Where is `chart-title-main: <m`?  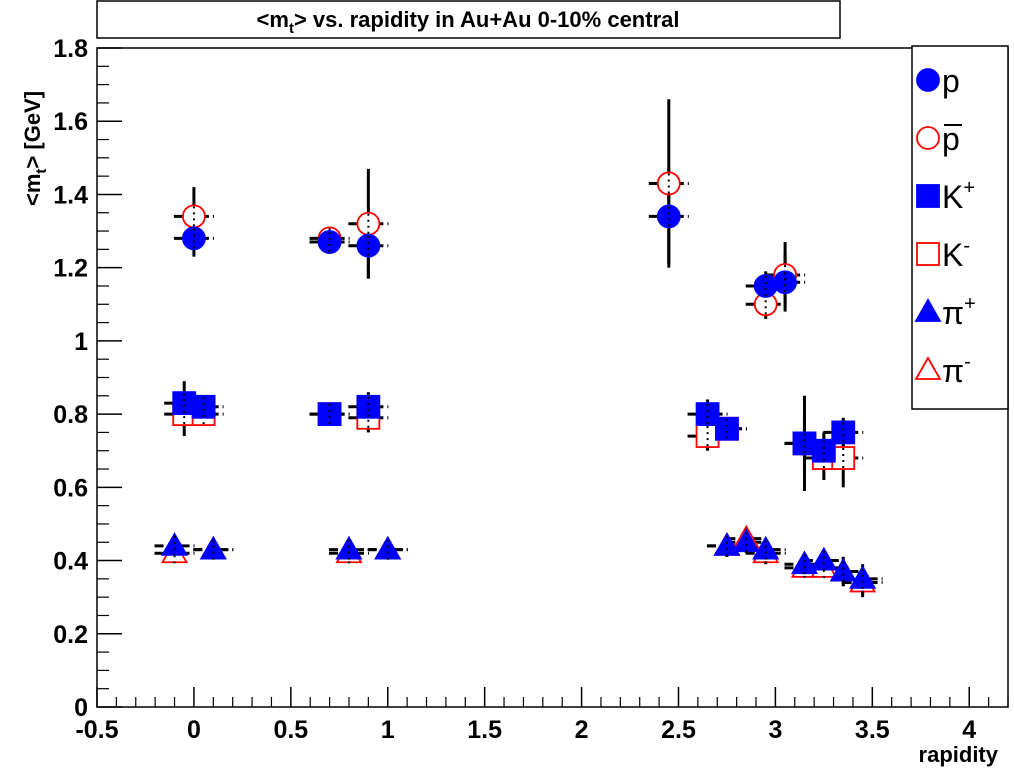
chart-title-main: <m is located at coordinates (273, 19).